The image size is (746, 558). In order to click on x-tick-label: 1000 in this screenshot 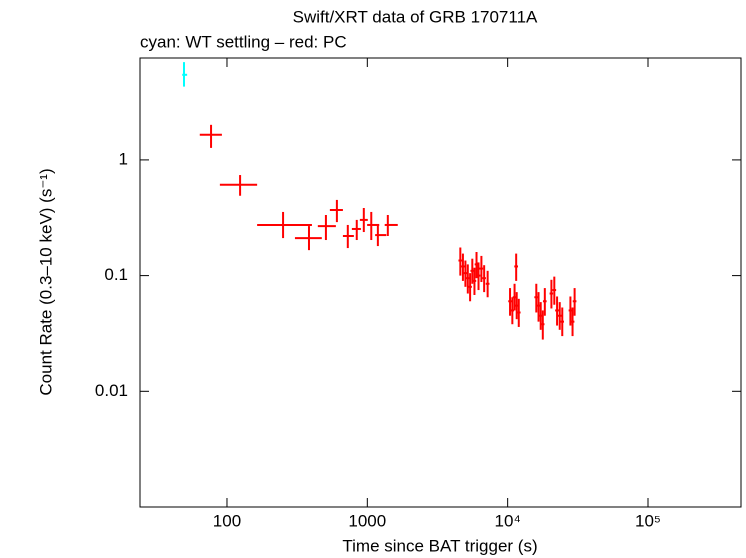, I will do `click(367, 520)`.